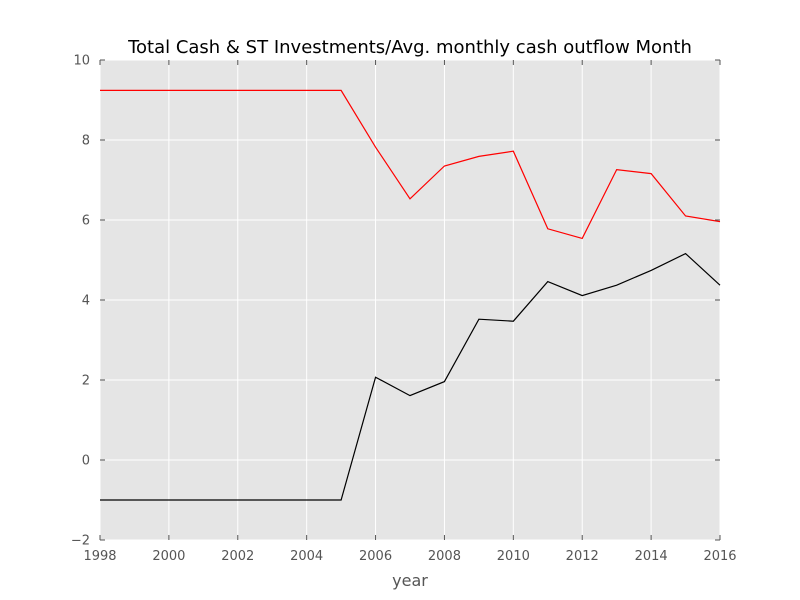 This screenshot has height=600, width=800. Describe the element at coordinates (582, 556) in the screenshot. I see `x-tick-label: 2012` at that location.